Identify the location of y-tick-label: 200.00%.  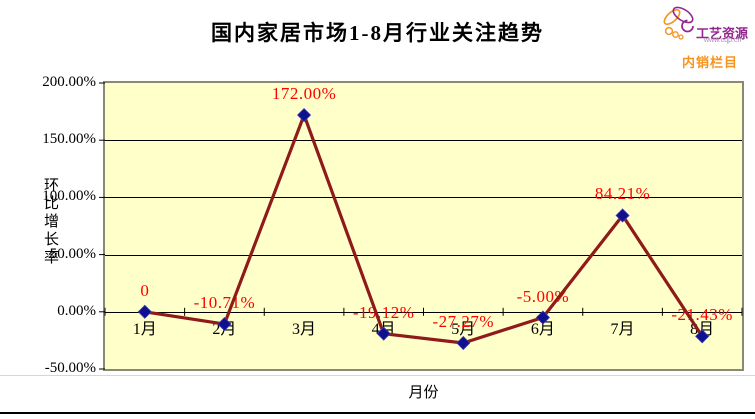
(69, 82).